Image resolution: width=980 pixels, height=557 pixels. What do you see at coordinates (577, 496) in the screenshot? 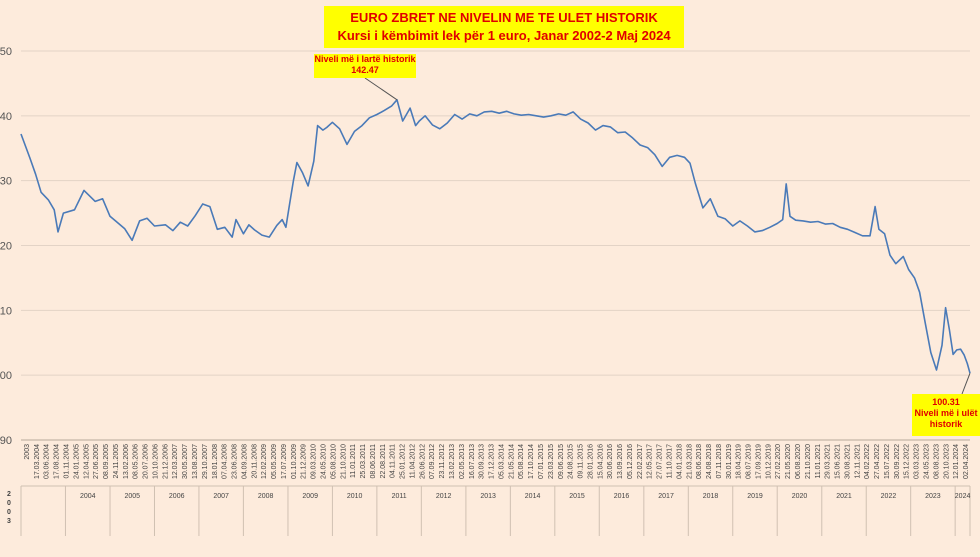
I see `year-label: 2015` at bounding box center [577, 496].